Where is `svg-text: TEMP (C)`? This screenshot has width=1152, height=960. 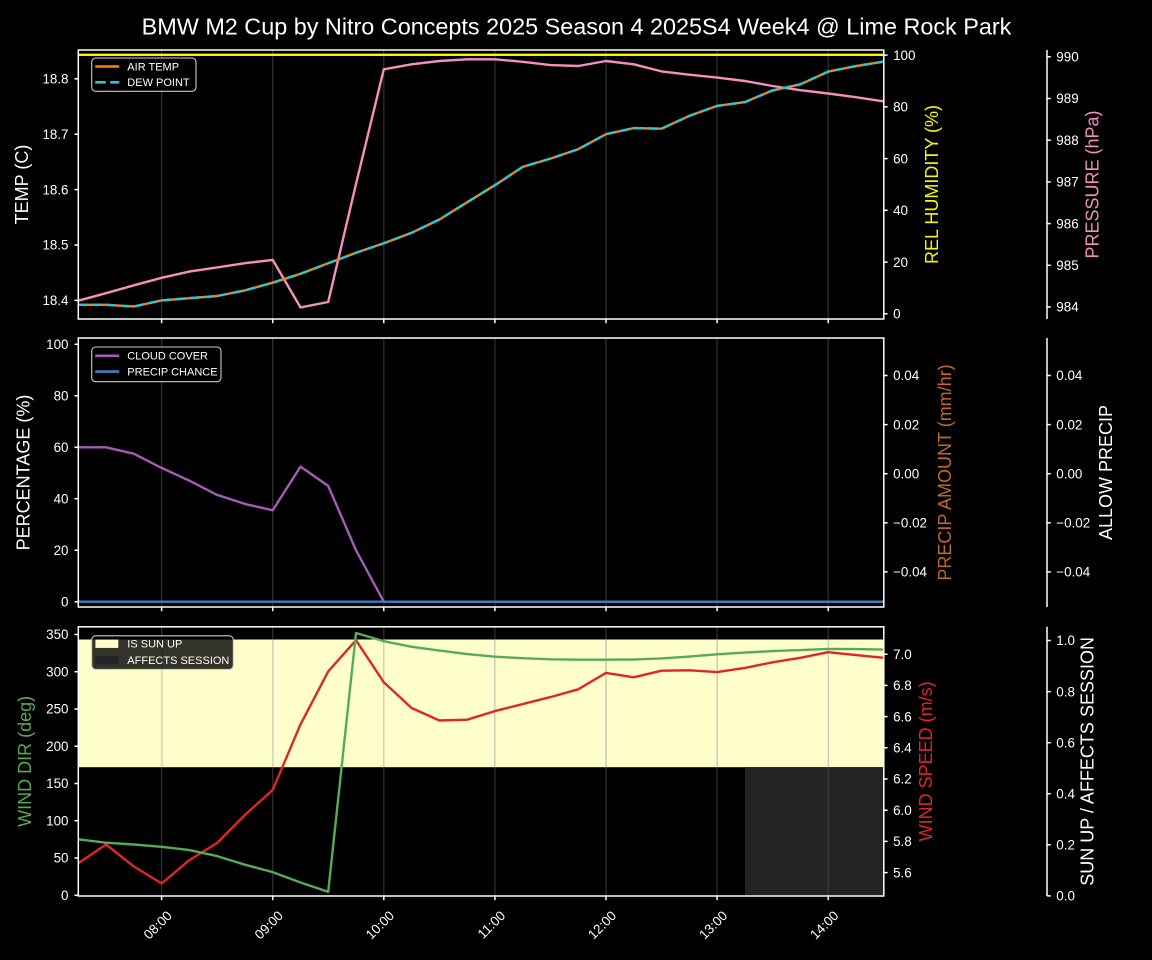
svg-text: TEMP (C) is located at coordinates (22, 185).